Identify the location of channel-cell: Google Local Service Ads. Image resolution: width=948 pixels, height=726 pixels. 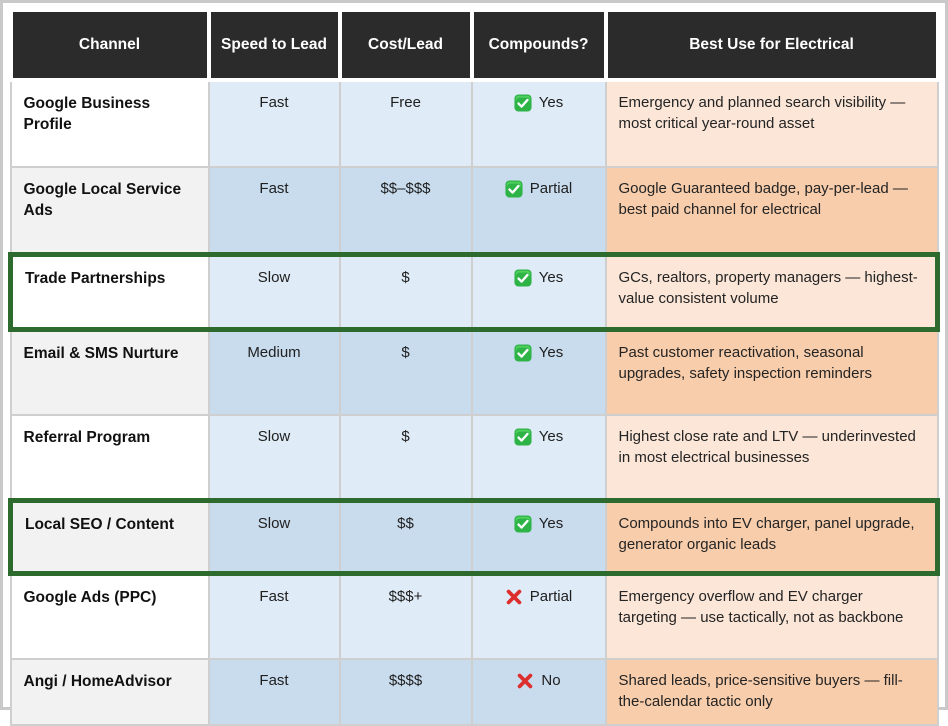
(109, 211).